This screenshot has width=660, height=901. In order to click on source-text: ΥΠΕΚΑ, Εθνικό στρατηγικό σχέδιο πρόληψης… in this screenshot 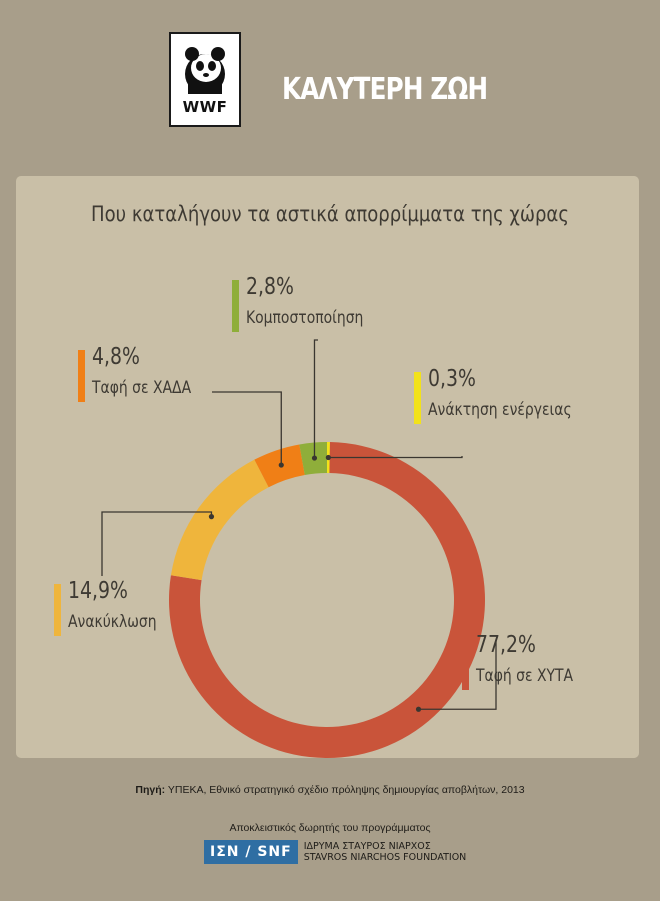, I will do `click(345, 790)`.